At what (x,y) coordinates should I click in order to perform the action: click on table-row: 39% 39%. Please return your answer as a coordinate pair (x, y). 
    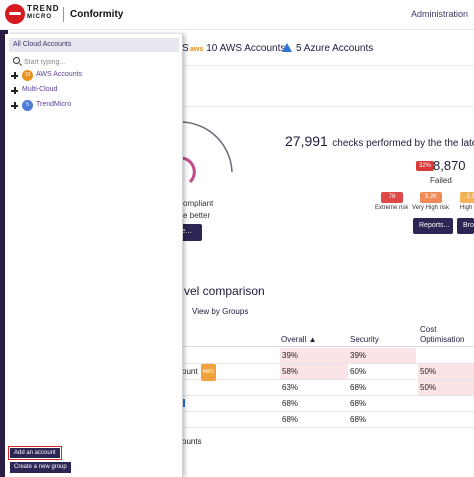
    Looking at the image, I should click on (328, 356).